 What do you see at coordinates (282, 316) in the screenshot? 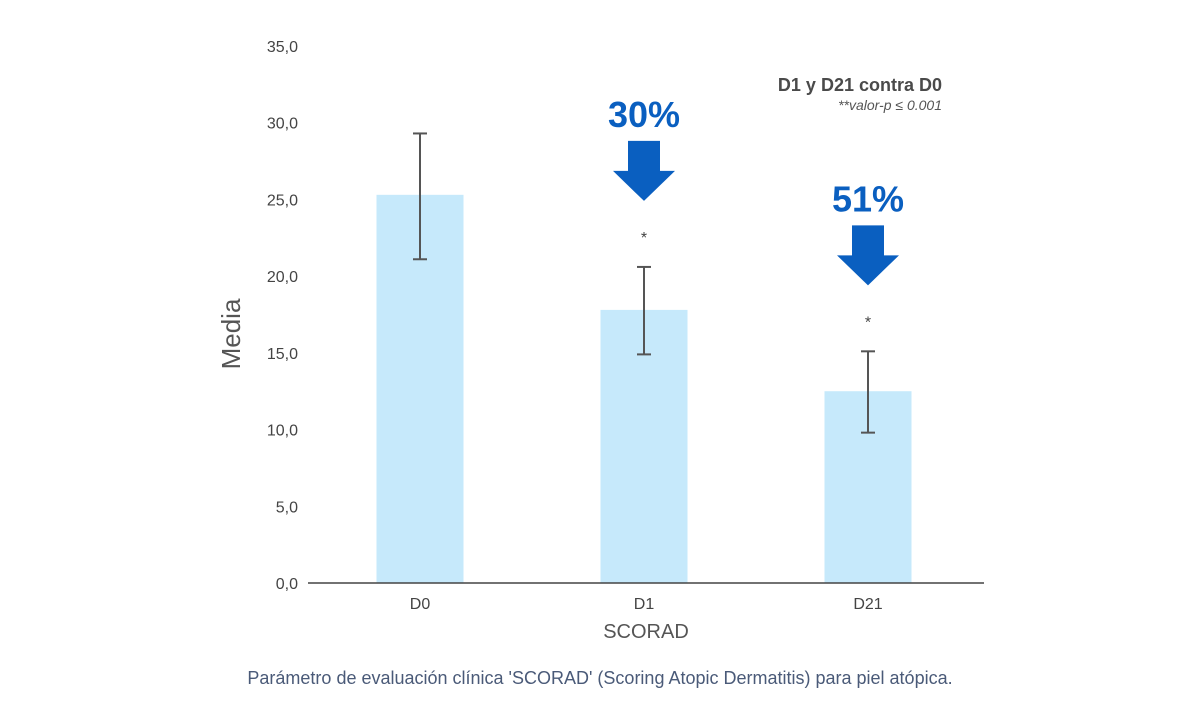
I see `y-axis-ticks: 0,0 5,0 10,0 15,0 20,0 25,0 30,0 35,0` at bounding box center [282, 316].